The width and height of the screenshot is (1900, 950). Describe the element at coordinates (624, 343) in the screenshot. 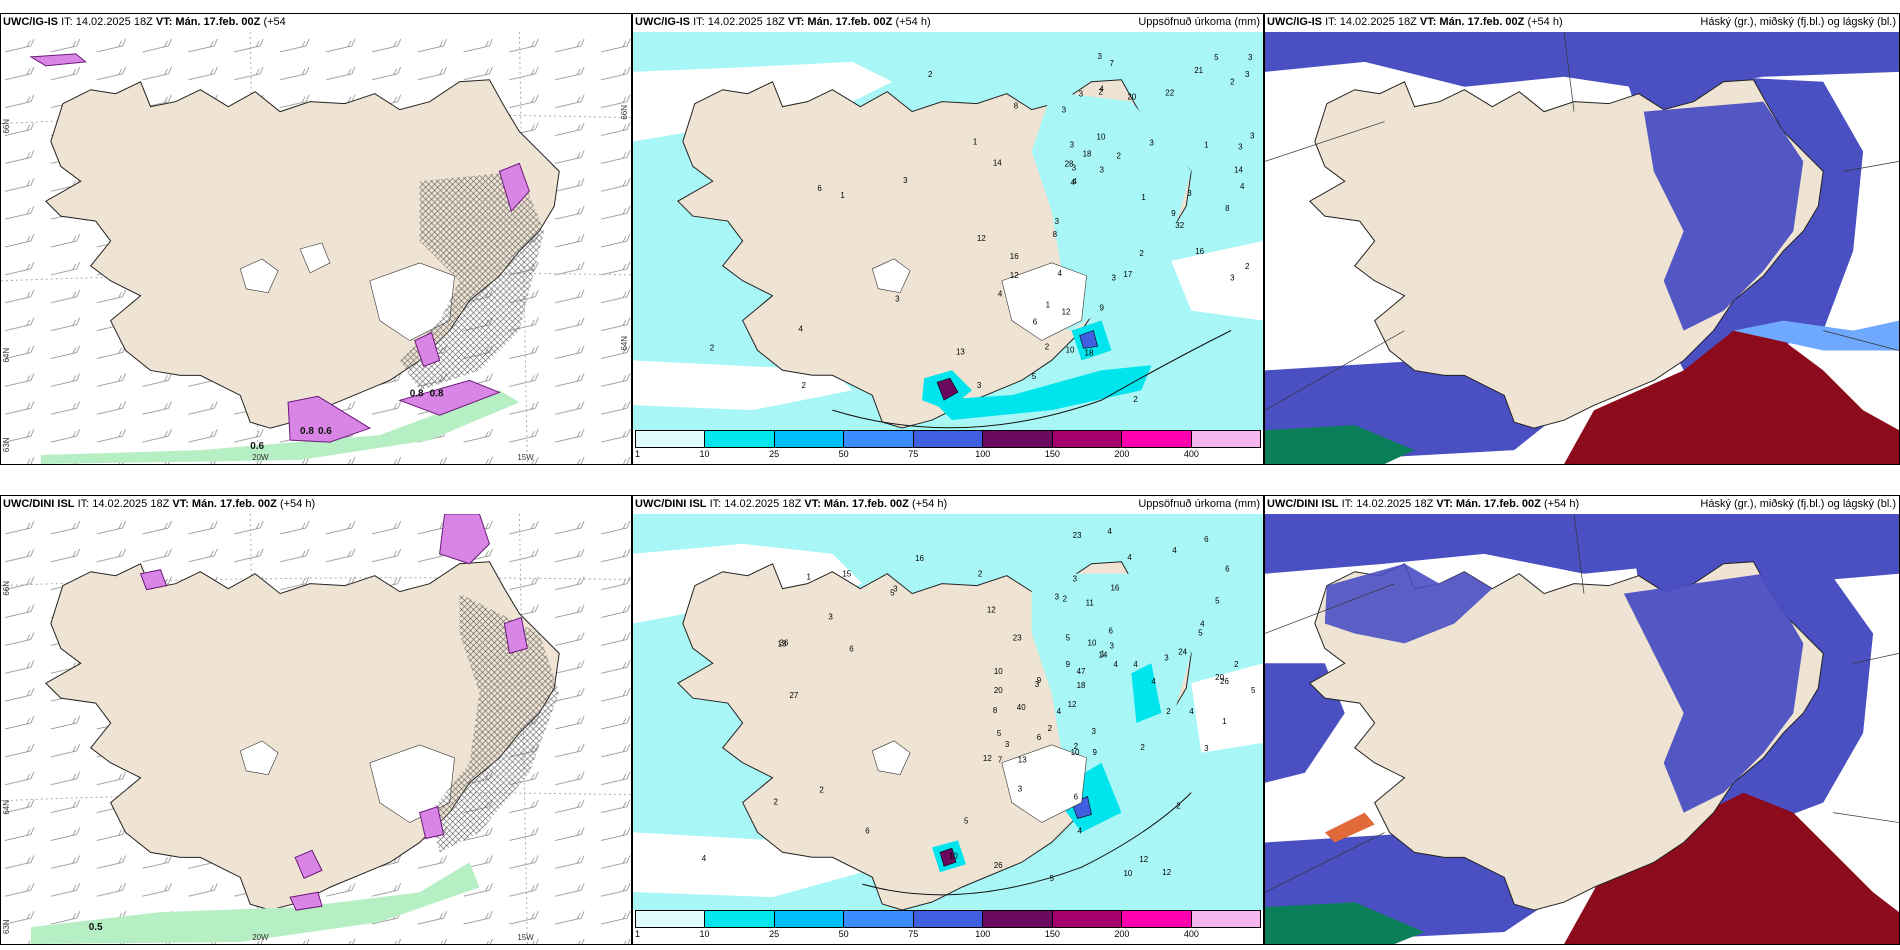

I see `lat-label-right-64n: 64N` at that location.